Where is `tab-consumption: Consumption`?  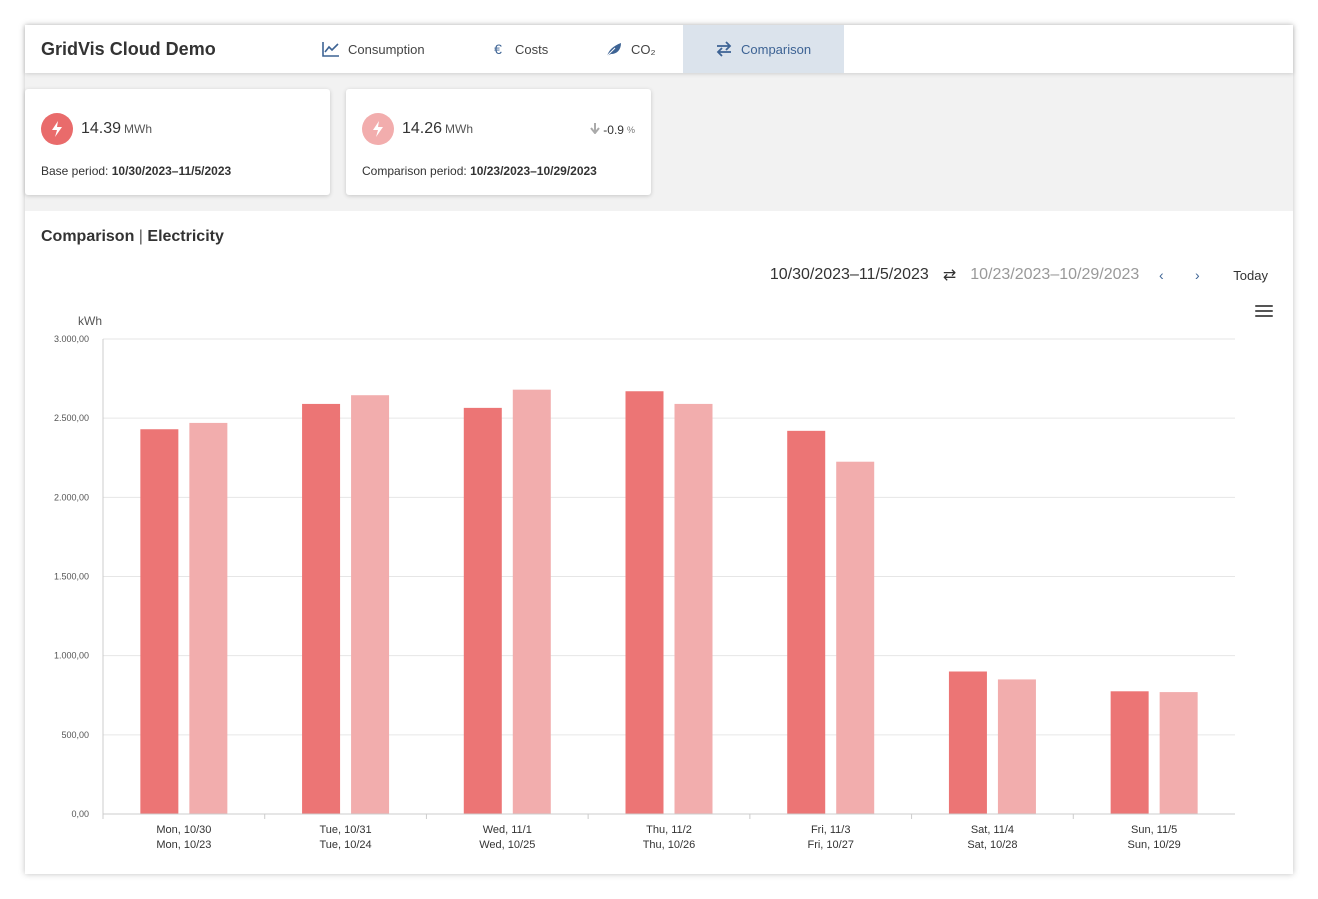 tab-consumption: Consumption is located at coordinates (373, 49).